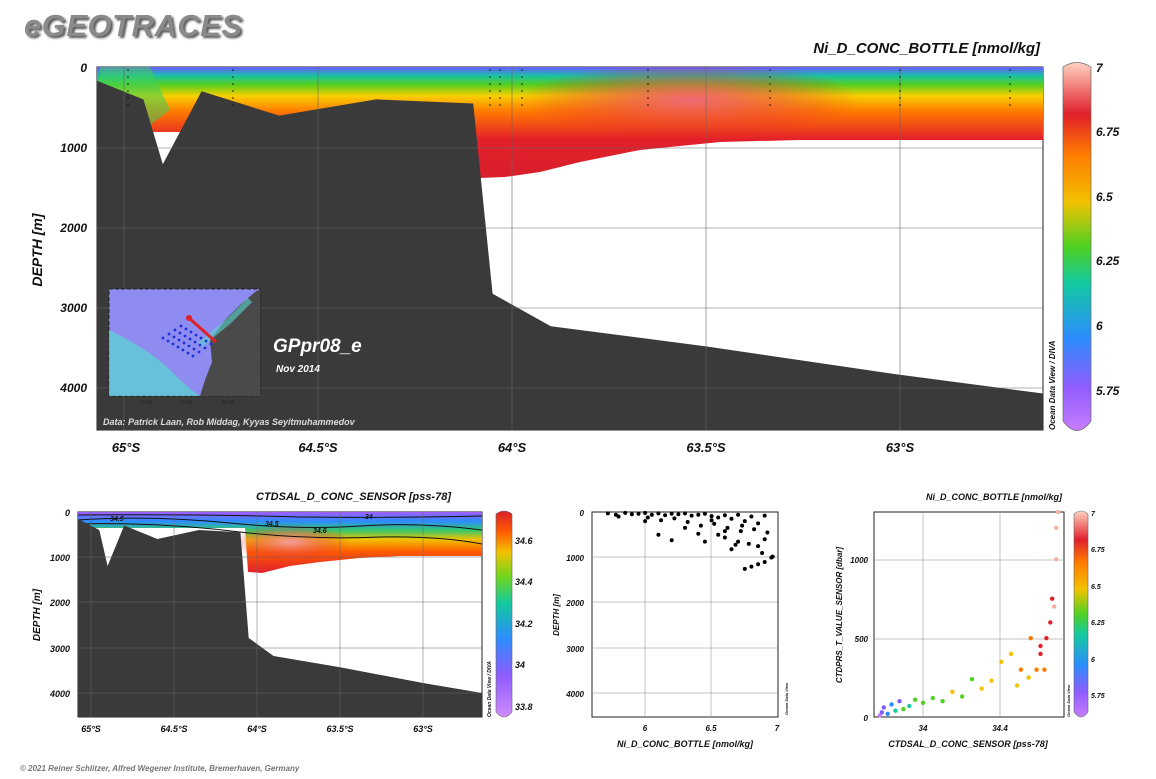  Describe the element at coordinates (283, 612) in the screenshot. I see `salinity-section-plot: CTDSAL_D_CONC_SENSOR [pss-78] 34.5` at that location.